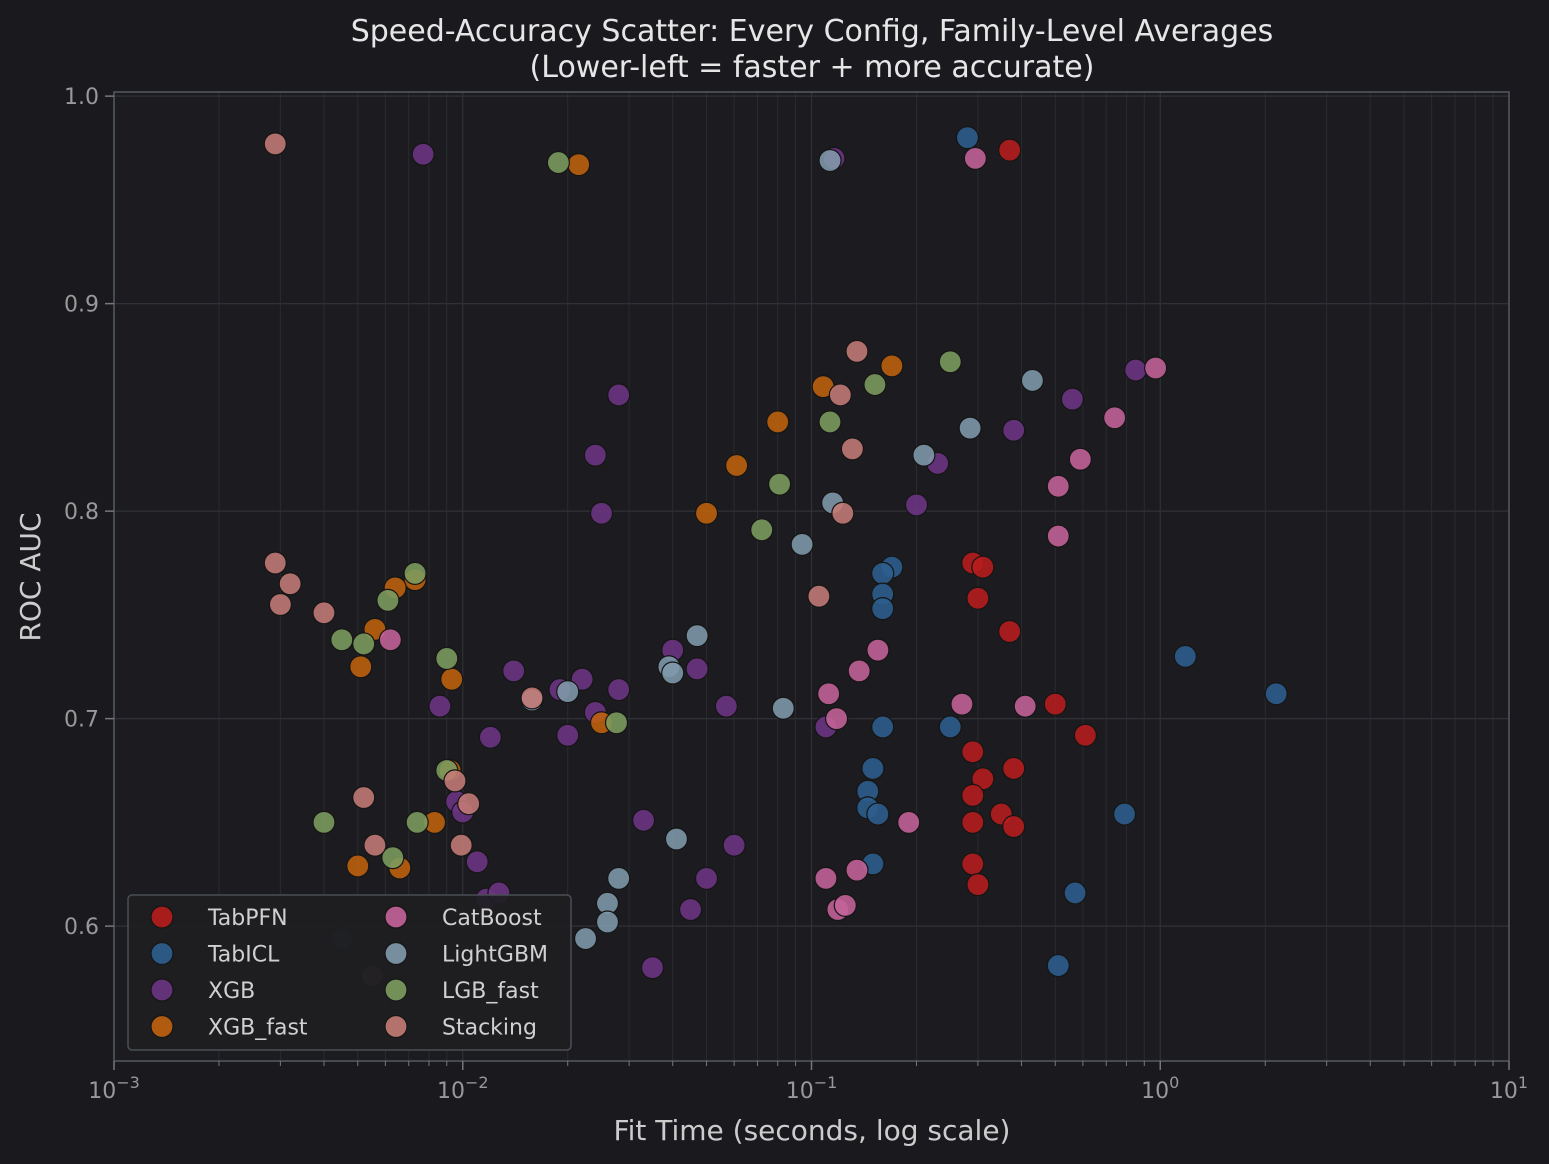 The height and width of the screenshot is (1164, 1549). Describe the element at coordinates (812, 1130) in the screenshot. I see `x-axis-label: Fit Time (seconds, log scale)` at that location.